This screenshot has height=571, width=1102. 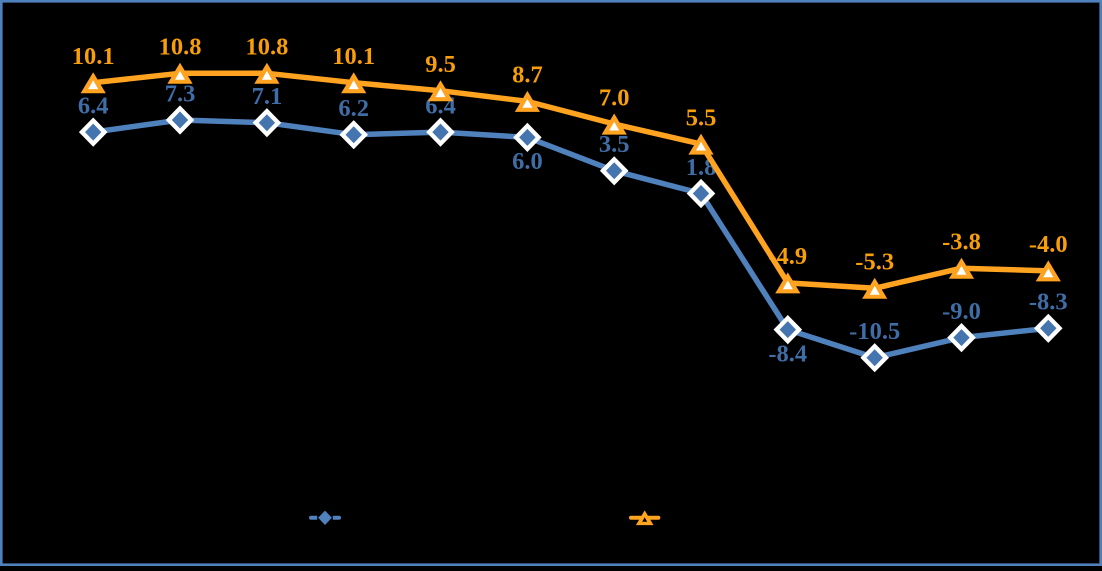 I want to click on svg-text: 6.4, so click(x=93, y=105).